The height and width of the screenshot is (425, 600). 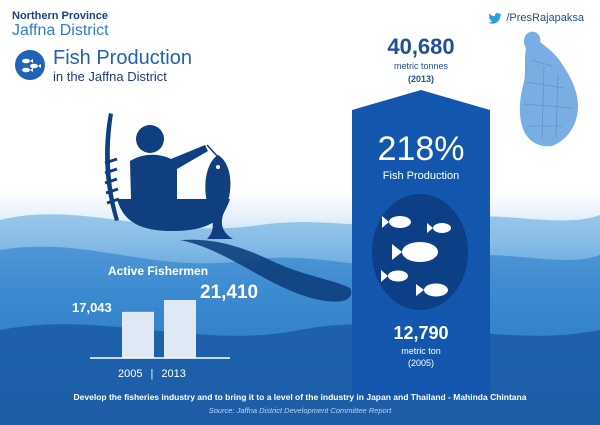 What do you see at coordinates (420, 252) in the screenshot?
I see `fish-school-circle-icon` at bounding box center [420, 252].